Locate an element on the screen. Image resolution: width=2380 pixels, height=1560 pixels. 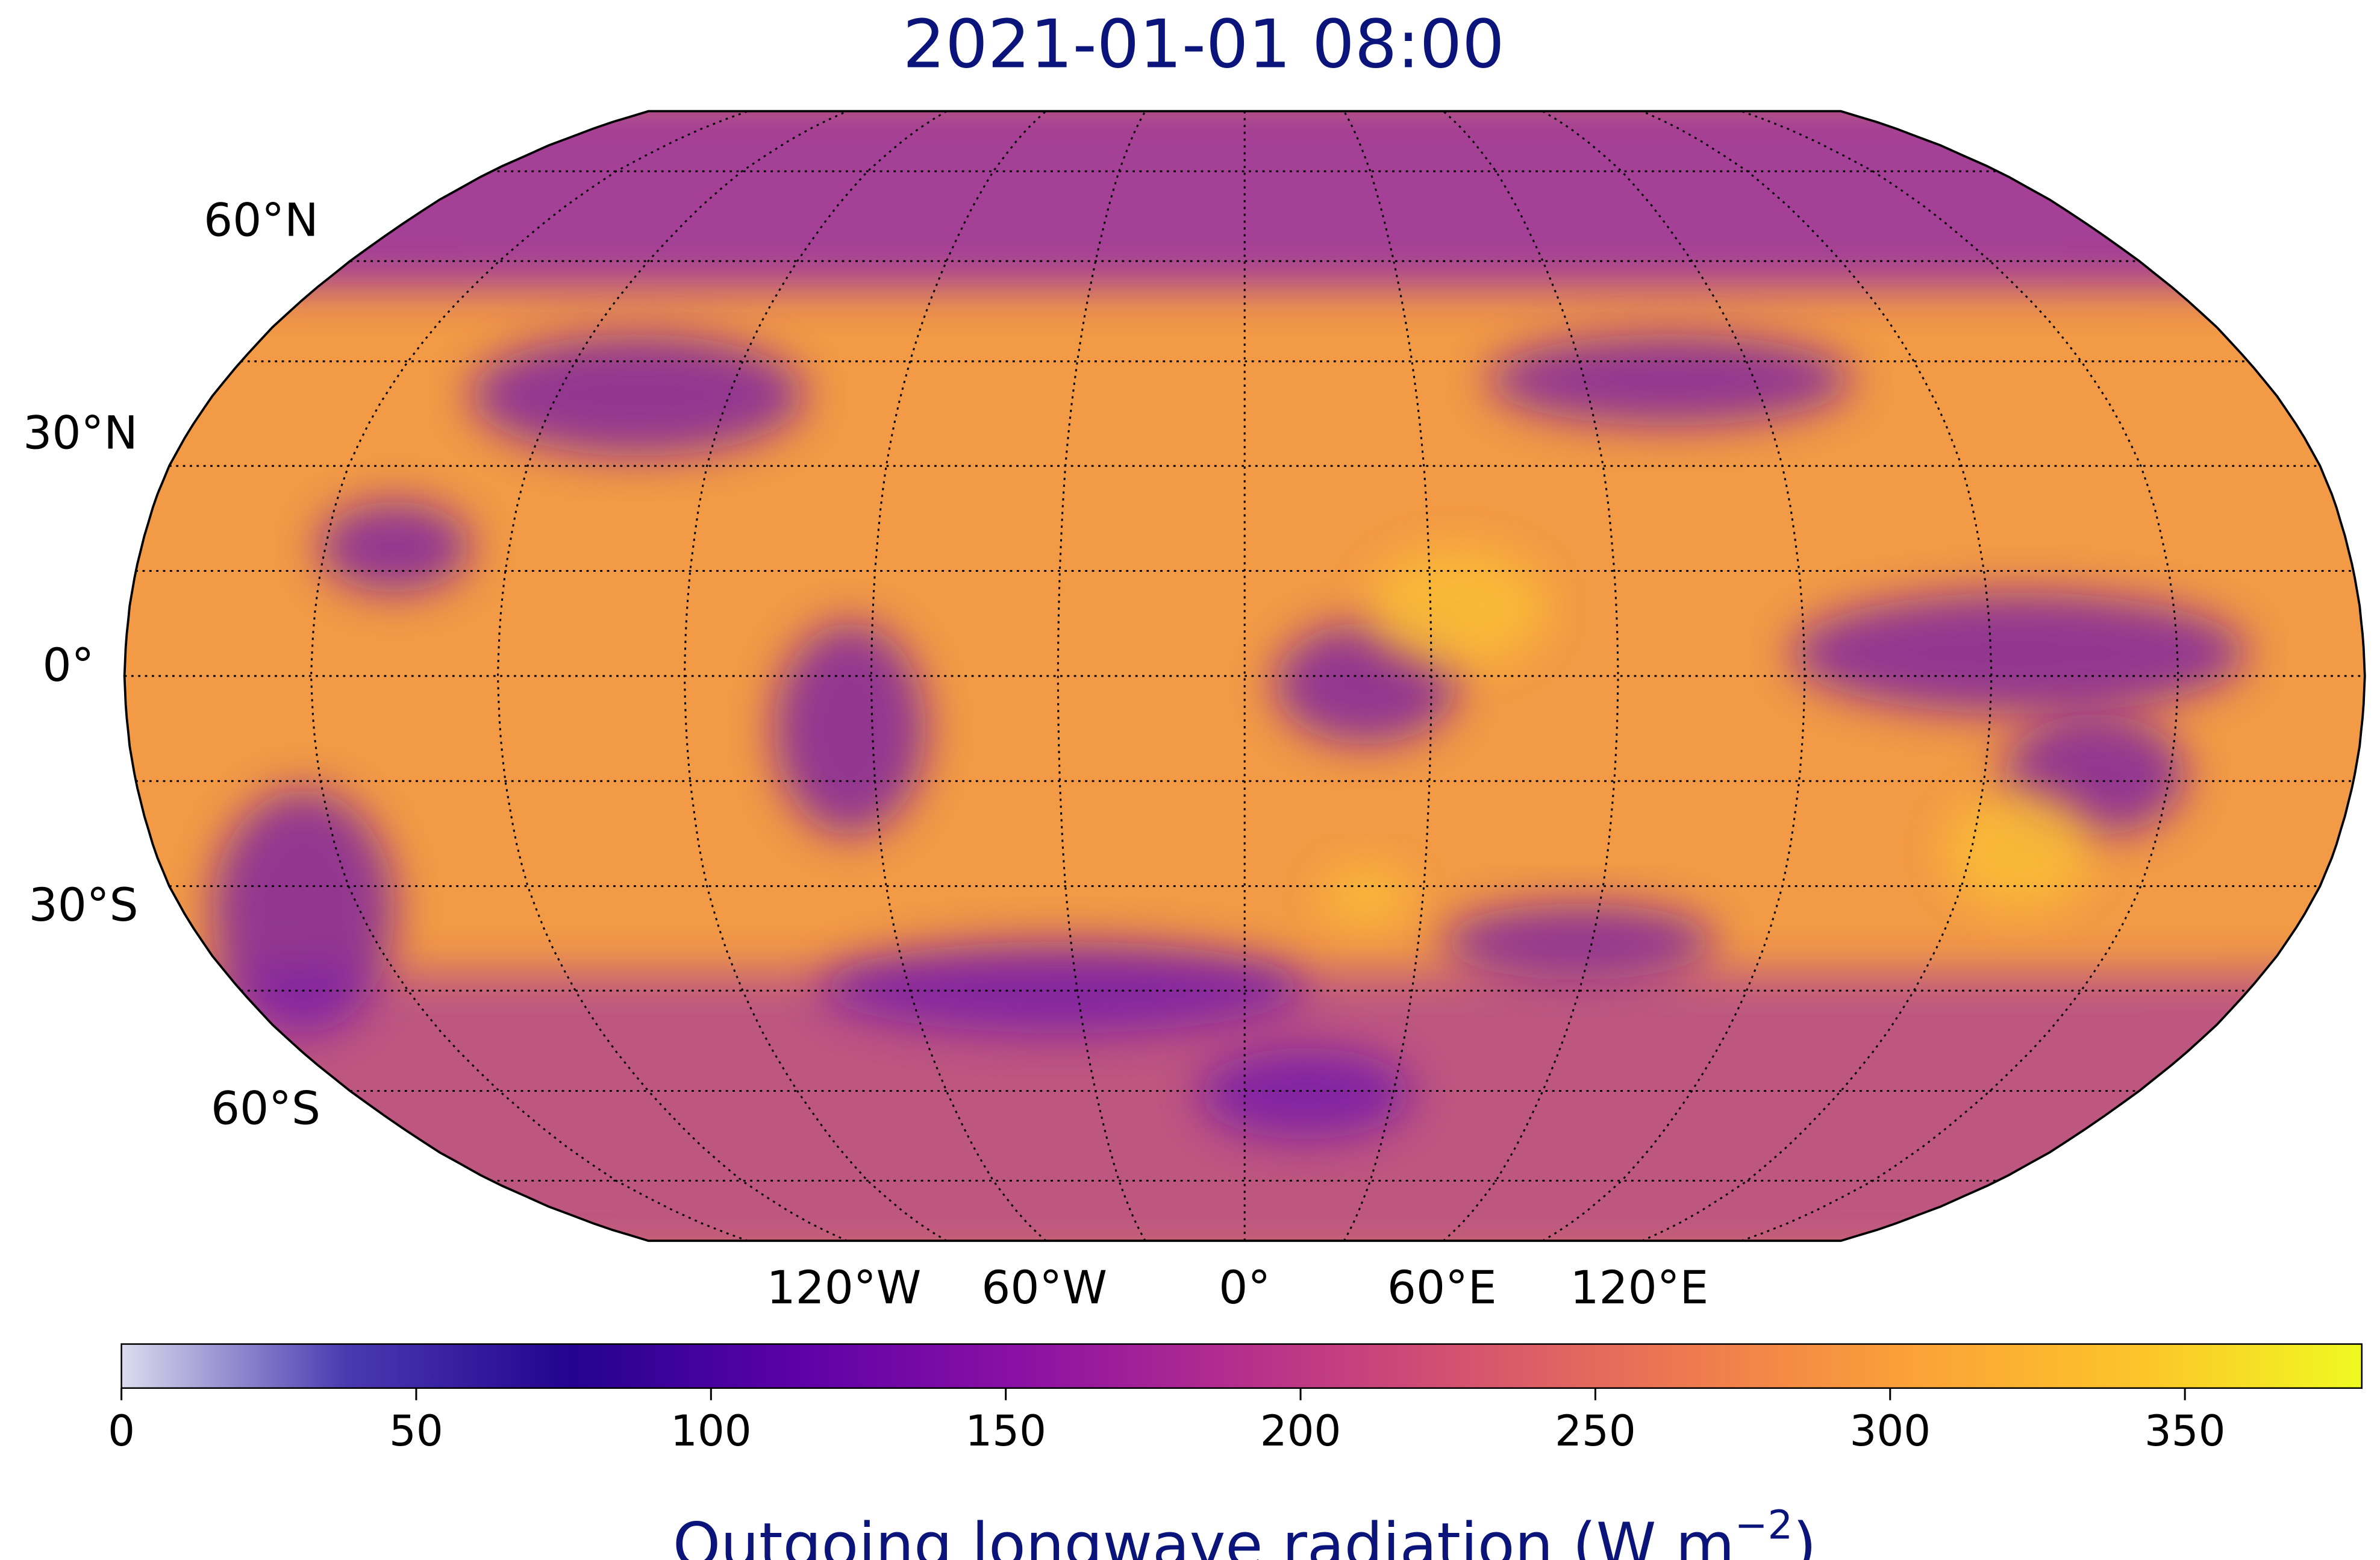
polar-band is located at coordinates (1244, 200).